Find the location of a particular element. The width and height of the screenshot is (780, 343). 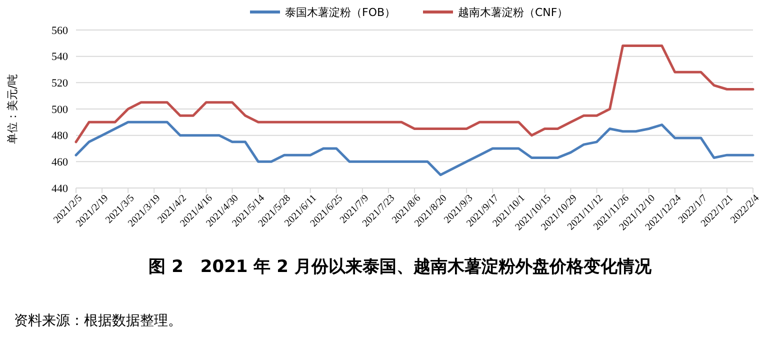

text: 资料来源：根据数据整理。 is located at coordinates (98, 321).